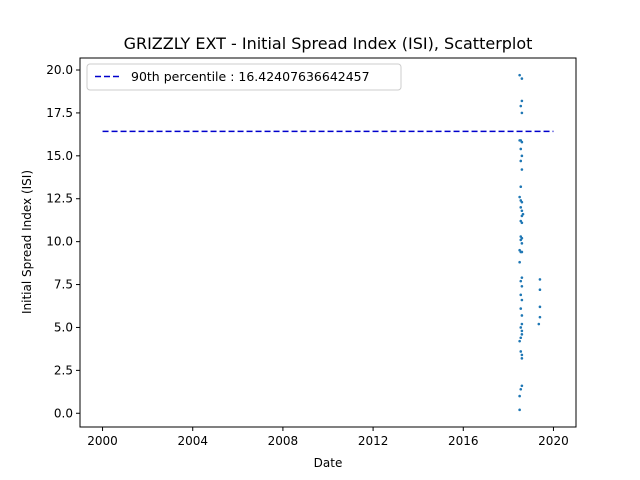 This screenshot has width=640, height=480. Describe the element at coordinates (59, 113) in the screenshot. I see `y-tick-label: 17.5` at that location.